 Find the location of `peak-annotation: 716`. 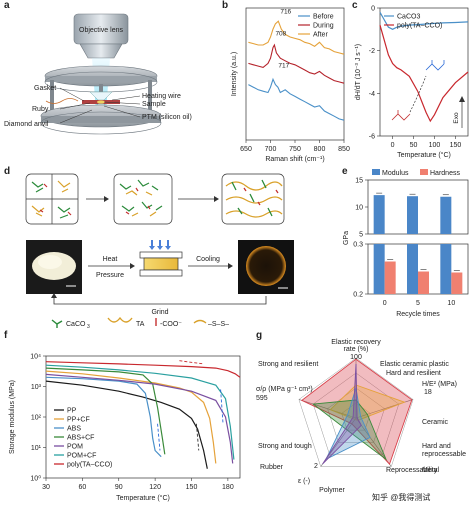

peak-annotation: 716 is located at coordinates (285, 11).